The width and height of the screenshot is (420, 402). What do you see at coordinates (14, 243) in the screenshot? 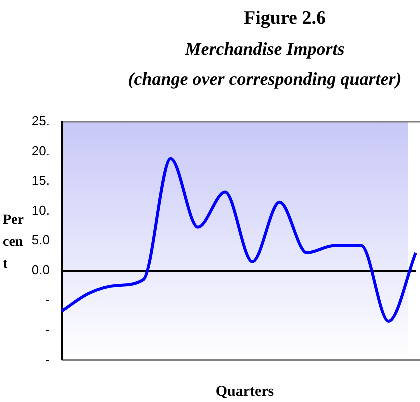
I see `y-axis-title: Per cen t` at bounding box center [14, 243].